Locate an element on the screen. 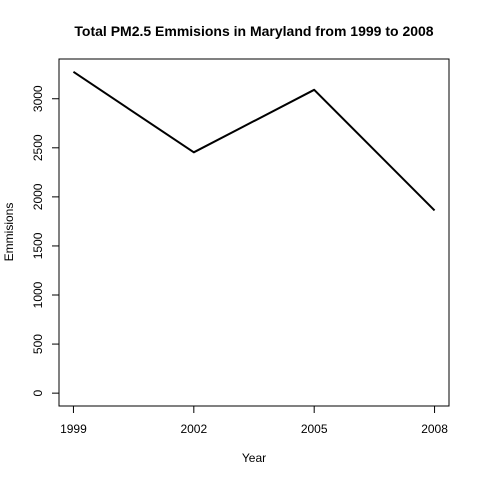  x-tick-label: 2002 is located at coordinates (193, 429).